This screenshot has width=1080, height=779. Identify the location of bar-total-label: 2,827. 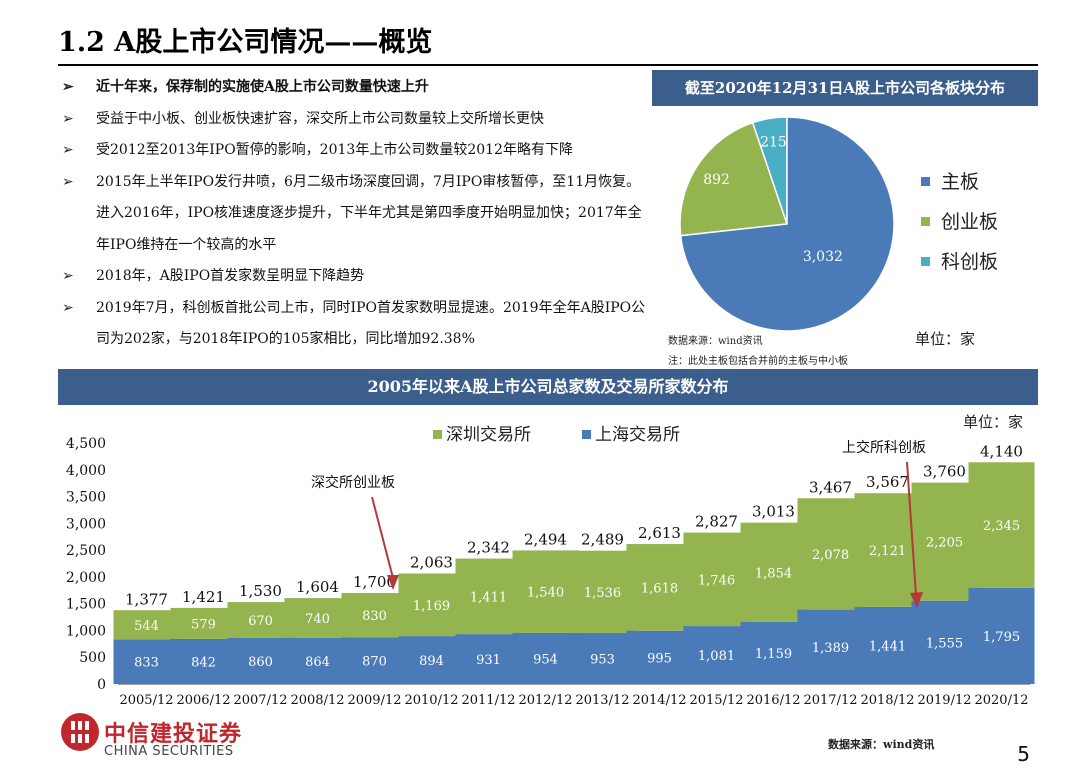
(716, 522).